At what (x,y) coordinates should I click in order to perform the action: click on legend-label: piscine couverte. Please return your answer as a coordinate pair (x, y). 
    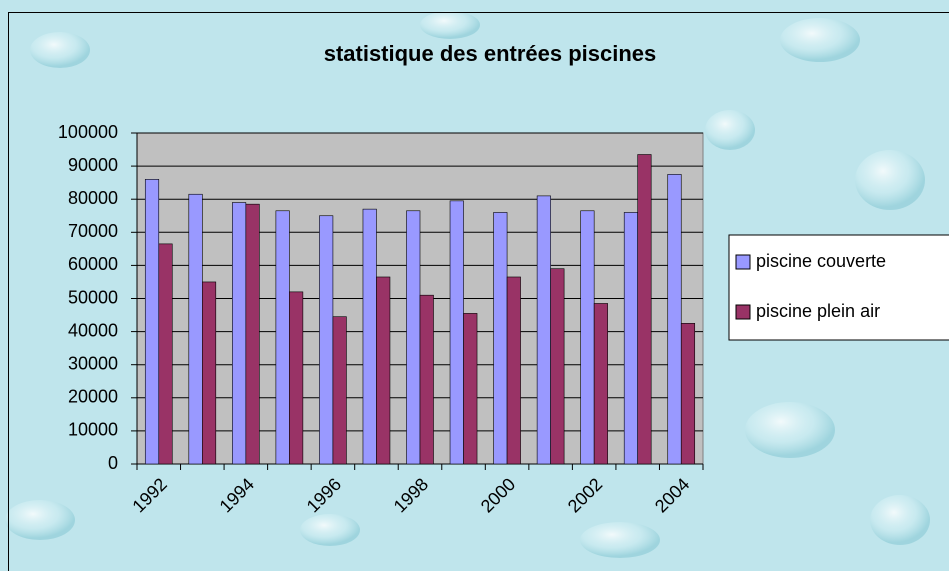
    Looking at the image, I should click on (821, 261).